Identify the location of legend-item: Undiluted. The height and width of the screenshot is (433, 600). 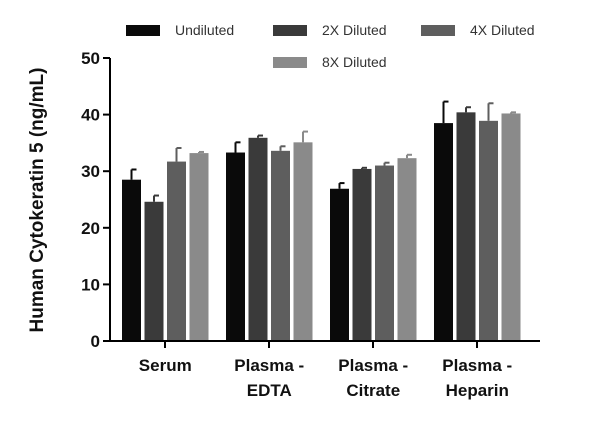
(180, 30).